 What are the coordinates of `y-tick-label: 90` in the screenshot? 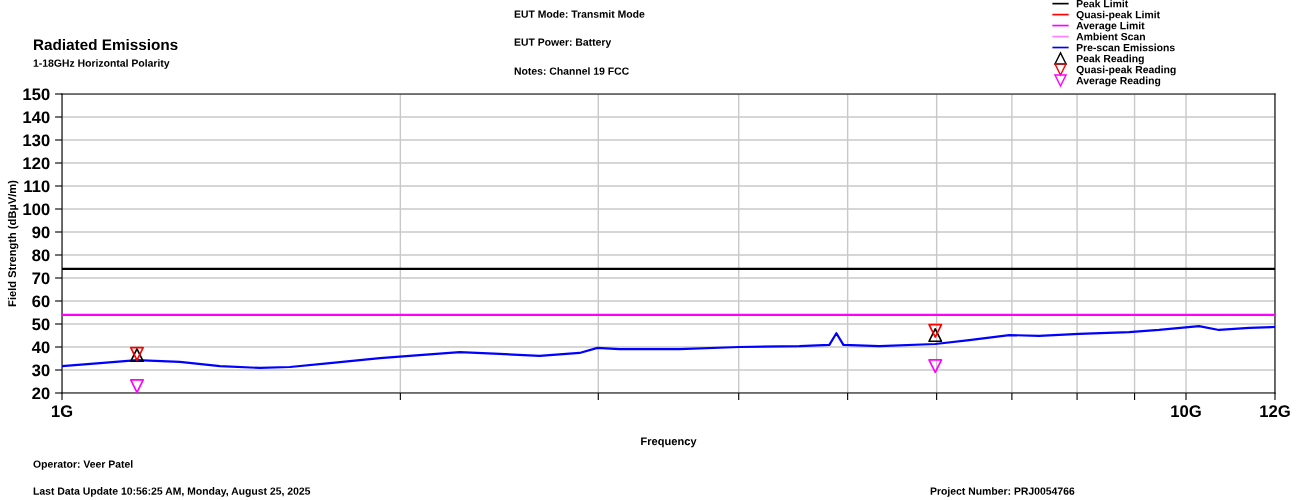 It's located at (41, 232).